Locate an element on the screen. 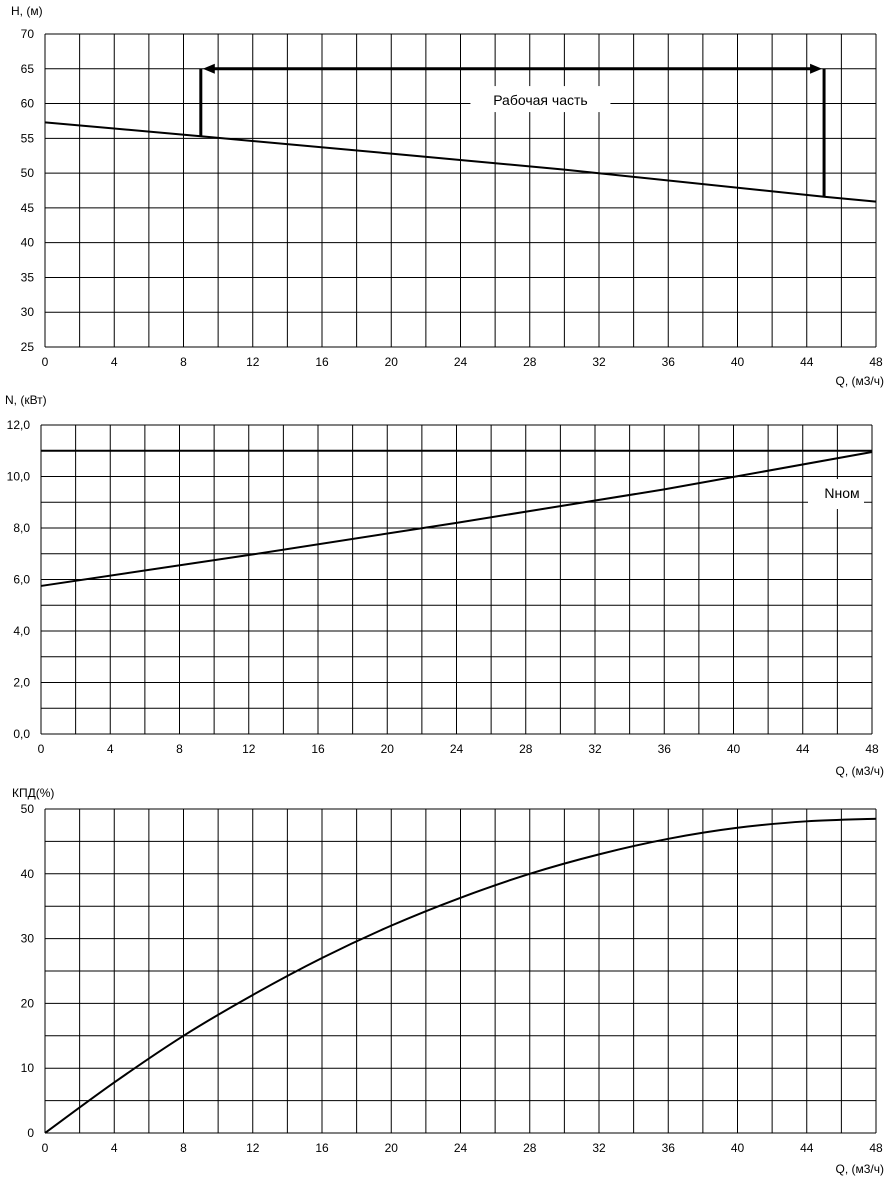  y-tick-label: 10,0 is located at coordinates (19, 477).